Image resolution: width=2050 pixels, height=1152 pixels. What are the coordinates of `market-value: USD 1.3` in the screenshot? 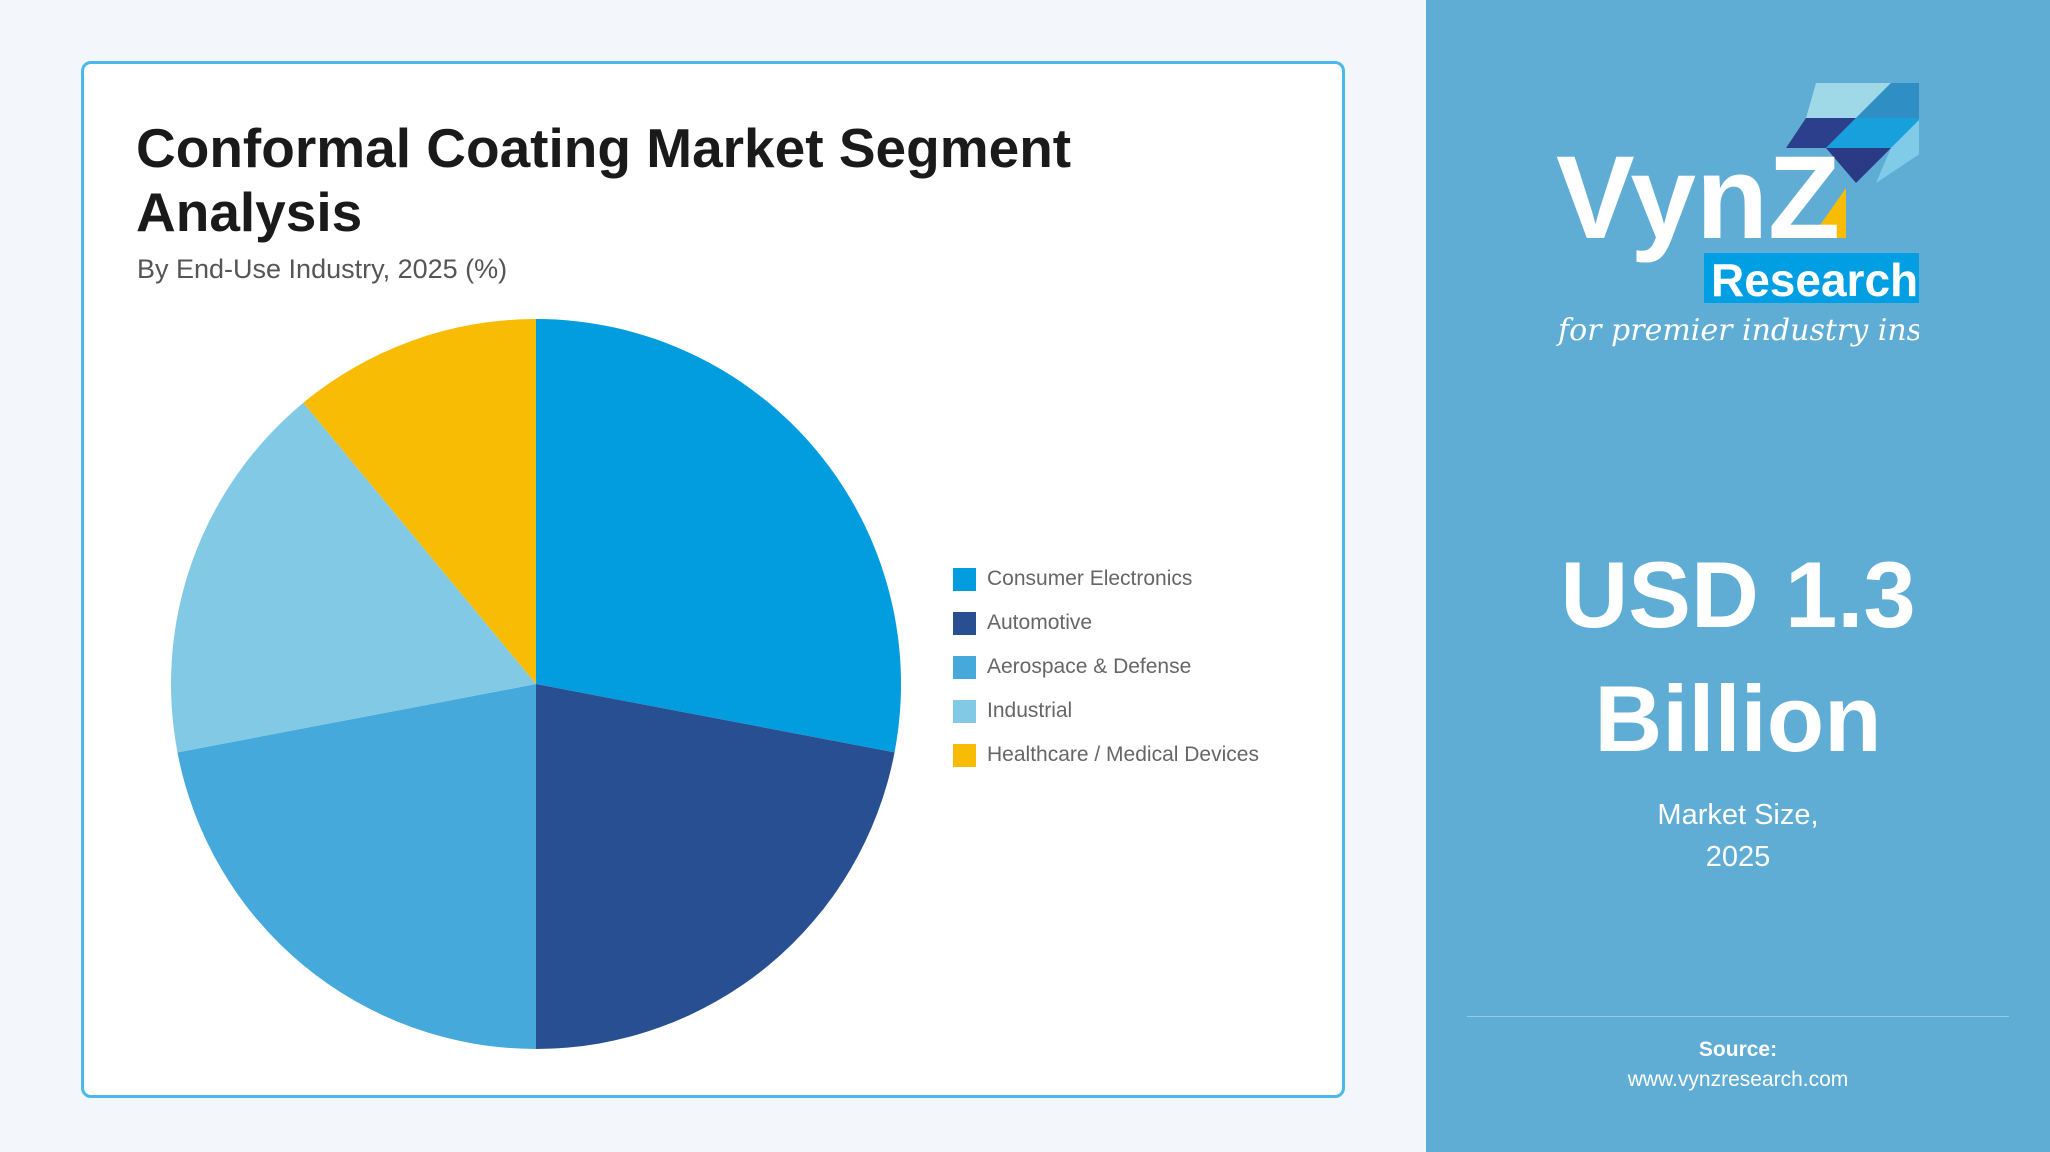 It's located at (1738, 594).